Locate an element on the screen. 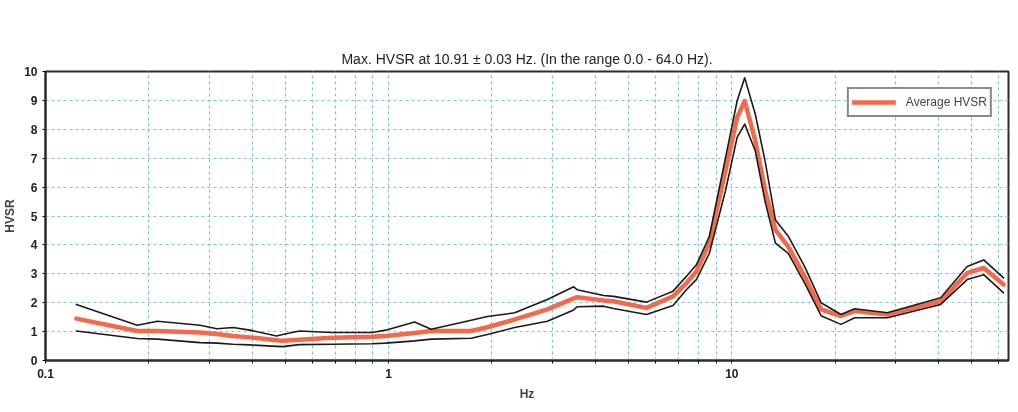 Image resolution: width=1018 pixels, height=412 pixels. x-tick-label: 10 is located at coordinates (732, 373).